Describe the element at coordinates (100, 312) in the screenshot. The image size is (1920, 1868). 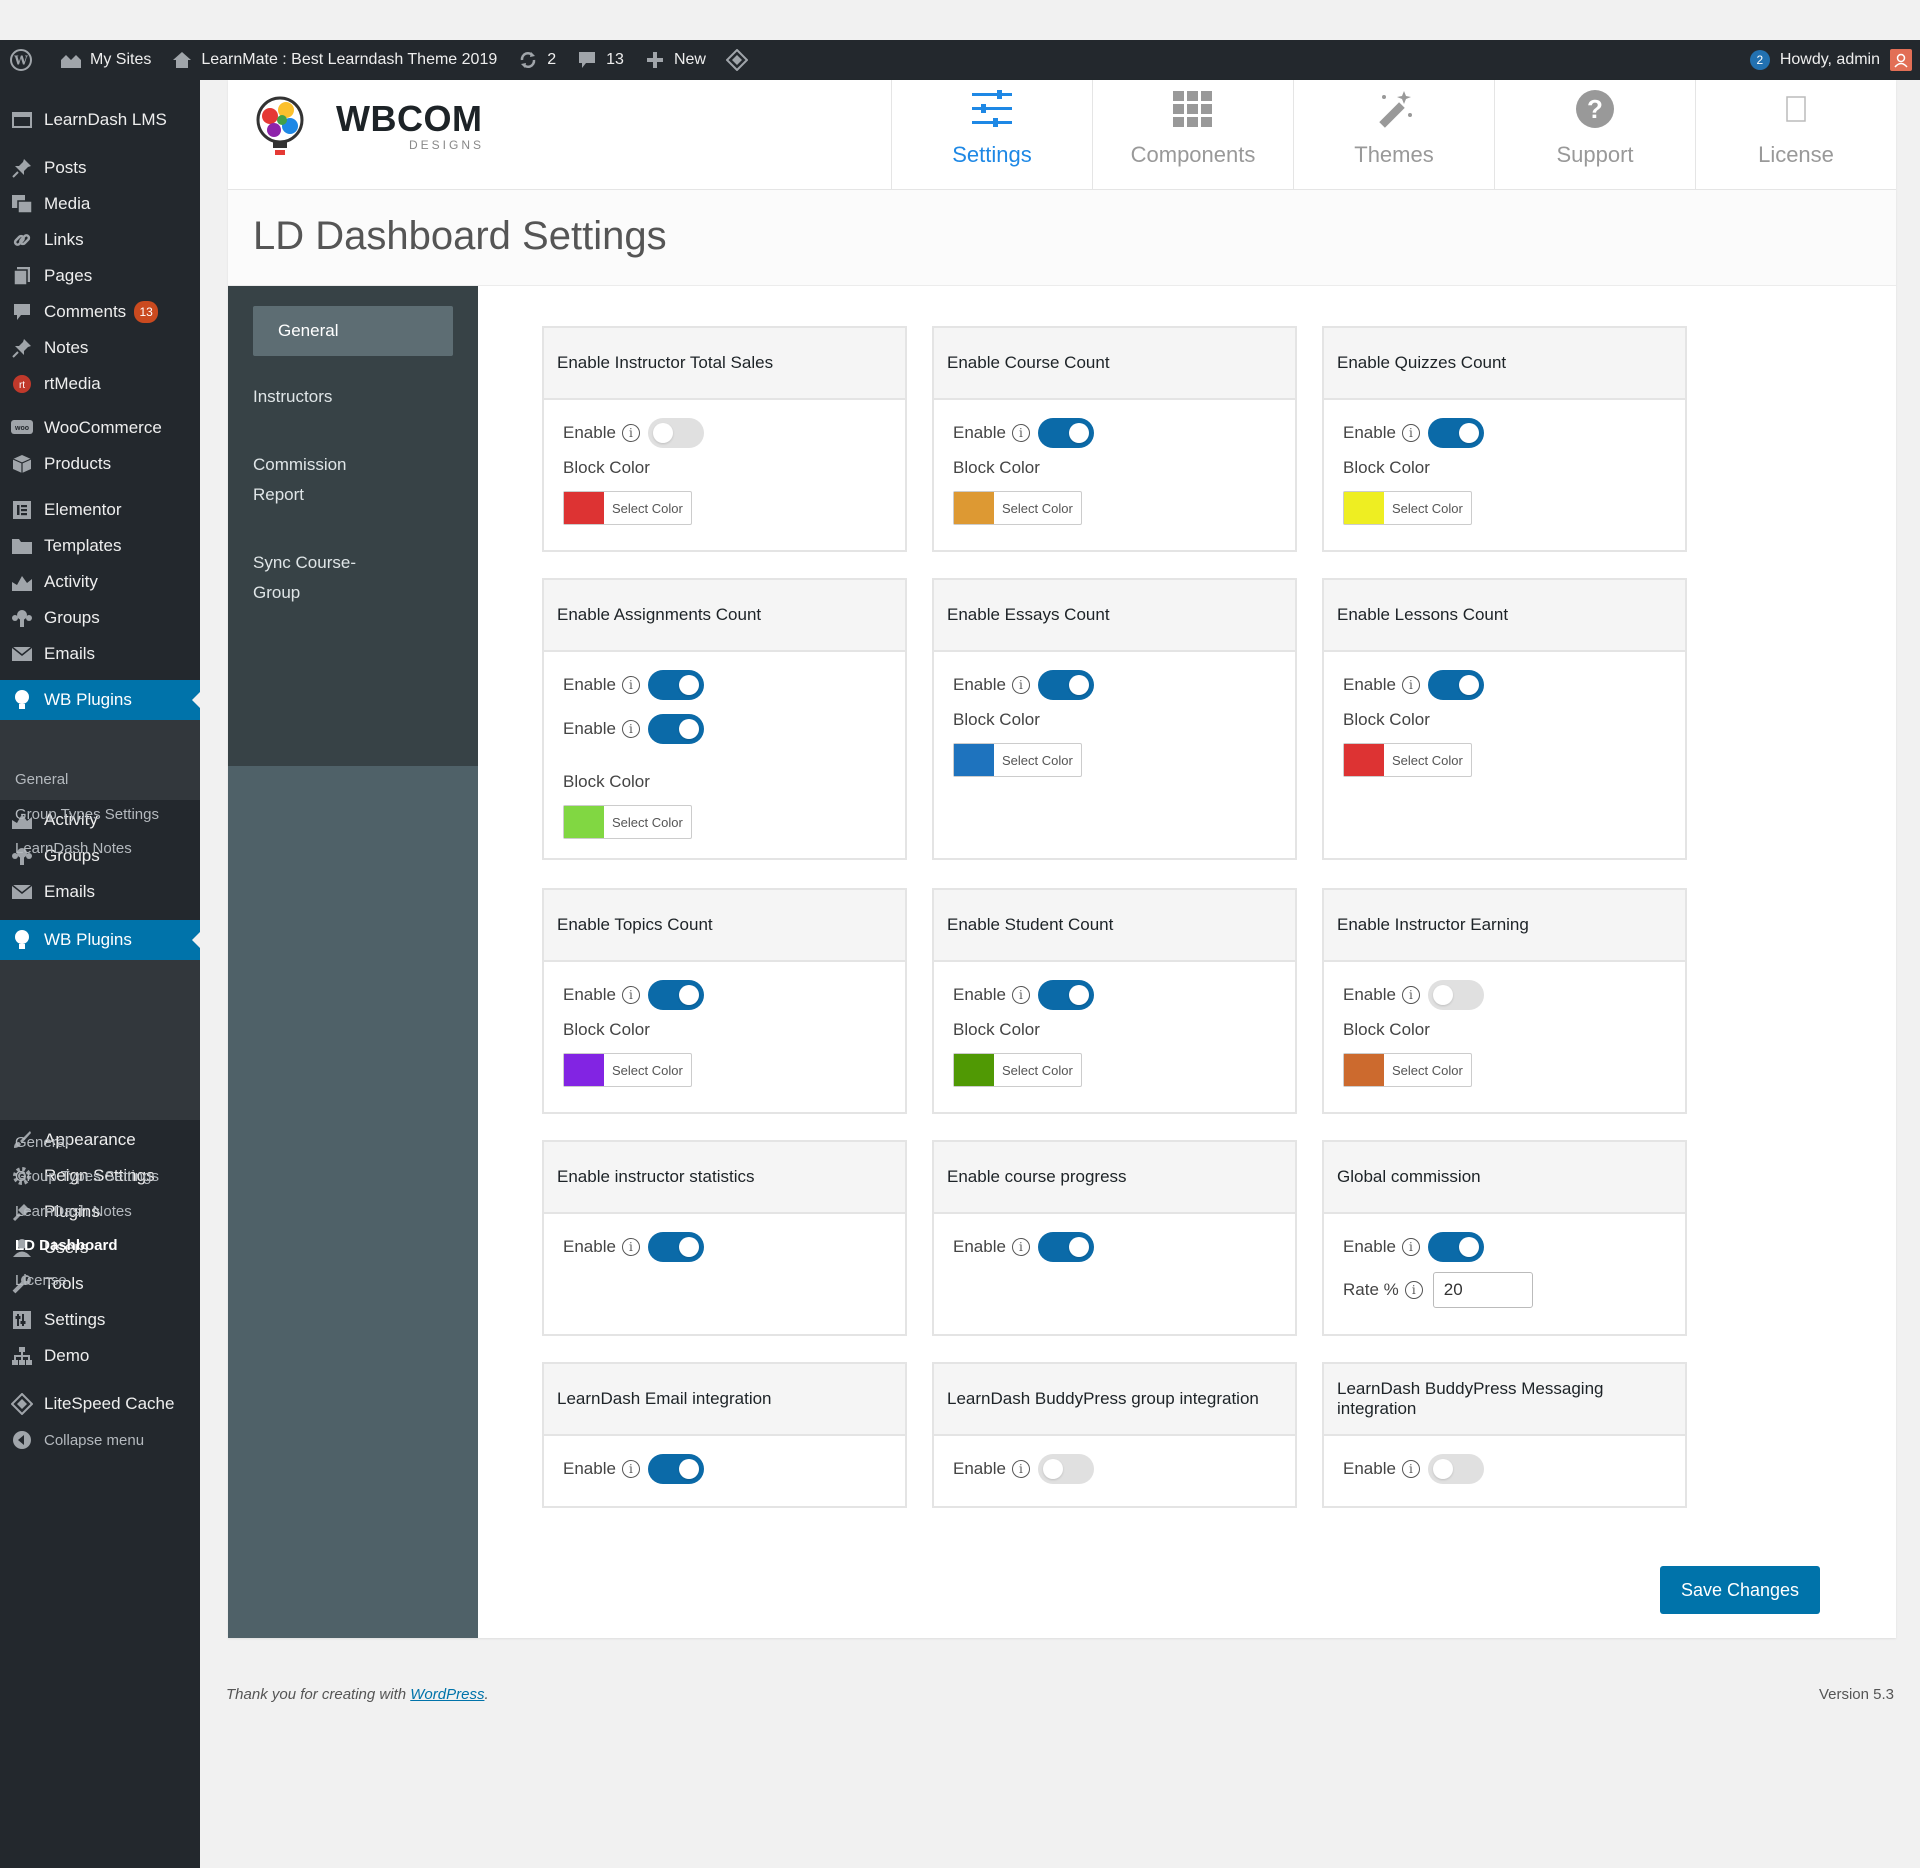
I see `sidebar-item-comments: Comments 13` at that location.